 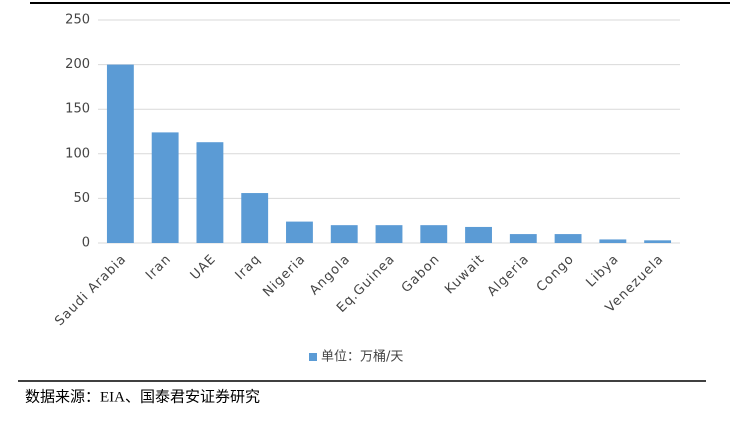 What do you see at coordinates (77, 153) in the screenshot?
I see `y-tick-label: 100` at bounding box center [77, 153].